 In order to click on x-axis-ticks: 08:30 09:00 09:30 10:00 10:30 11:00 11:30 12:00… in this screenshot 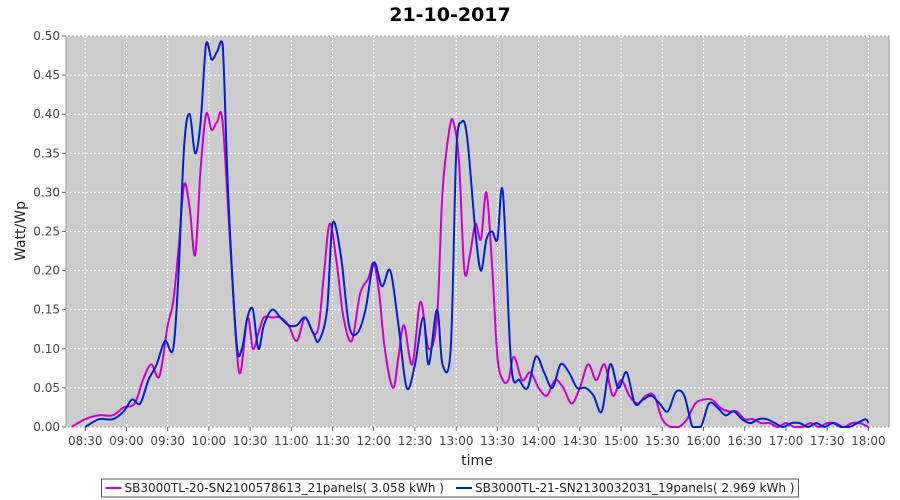, I will do `click(477, 437)`.